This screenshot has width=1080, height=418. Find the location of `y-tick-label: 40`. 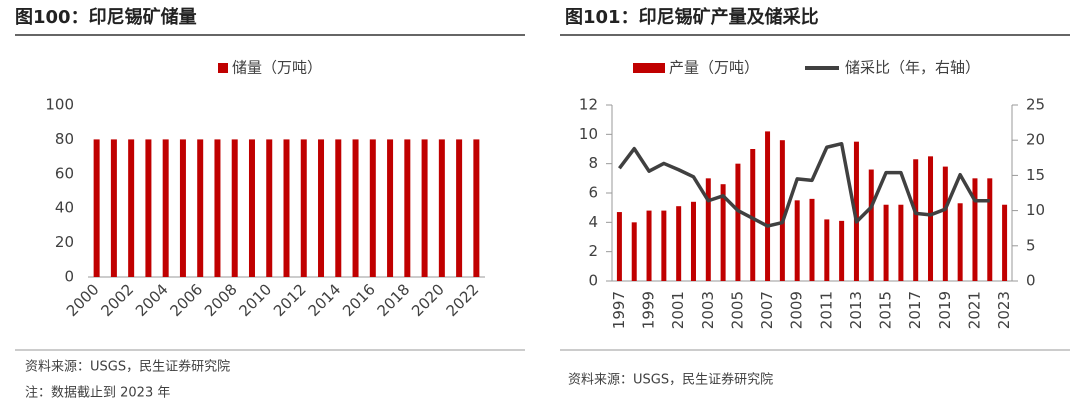

y-tick-label: 40 is located at coordinates (64, 208).